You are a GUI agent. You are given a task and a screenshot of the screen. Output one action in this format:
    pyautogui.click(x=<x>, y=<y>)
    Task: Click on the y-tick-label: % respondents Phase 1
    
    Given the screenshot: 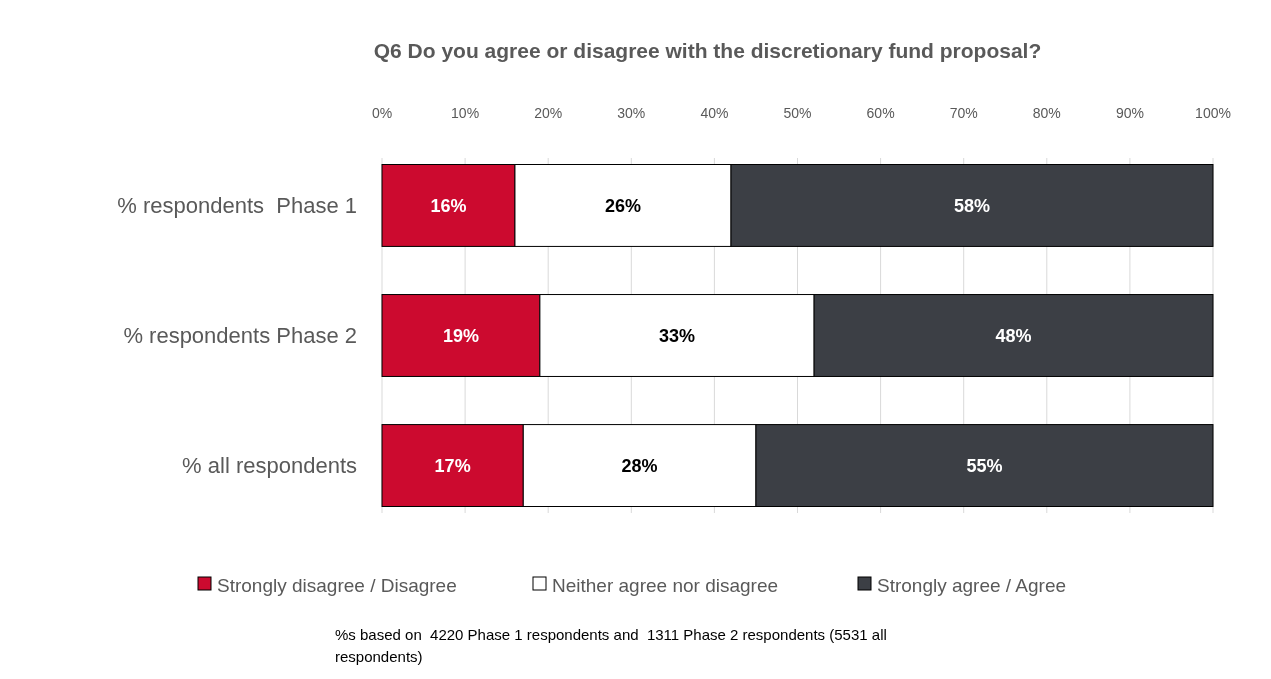 What is the action you would take?
    pyautogui.click(x=237, y=206)
    